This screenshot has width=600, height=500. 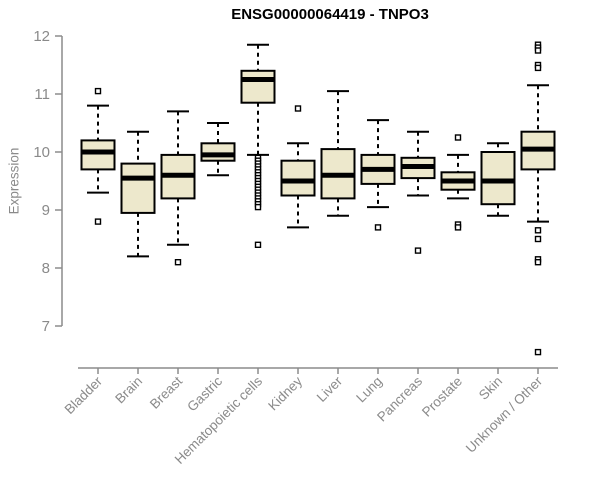 What do you see at coordinates (84, 395) in the screenshot?
I see `x-tick-label: Bladder` at bounding box center [84, 395].